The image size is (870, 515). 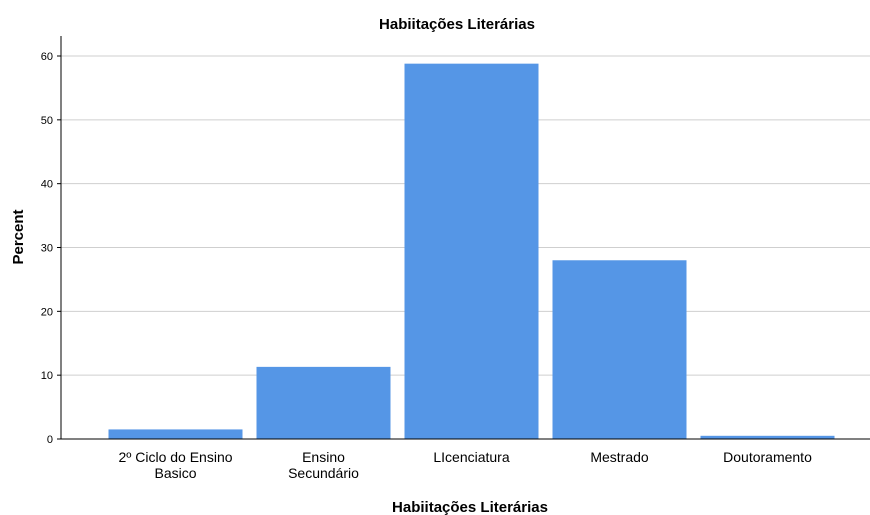 What do you see at coordinates (470, 507) in the screenshot?
I see `x-axis-title: Habiitações Literárias` at bounding box center [470, 507].